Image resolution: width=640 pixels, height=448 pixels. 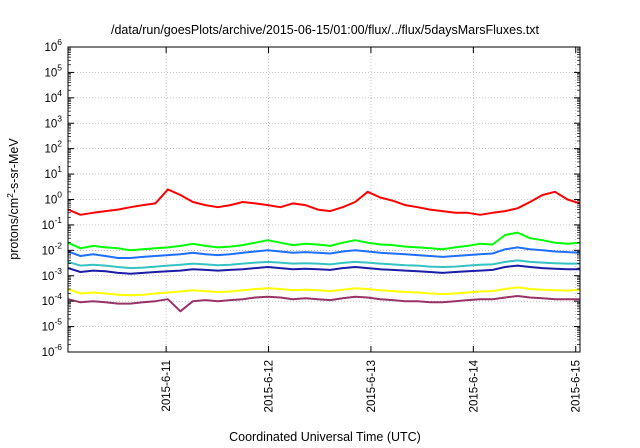 What do you see at coordinates (167, 386) in the screenshot?
I see `x-tick-label: 2015-6-11` at bounding box center [167, 386].